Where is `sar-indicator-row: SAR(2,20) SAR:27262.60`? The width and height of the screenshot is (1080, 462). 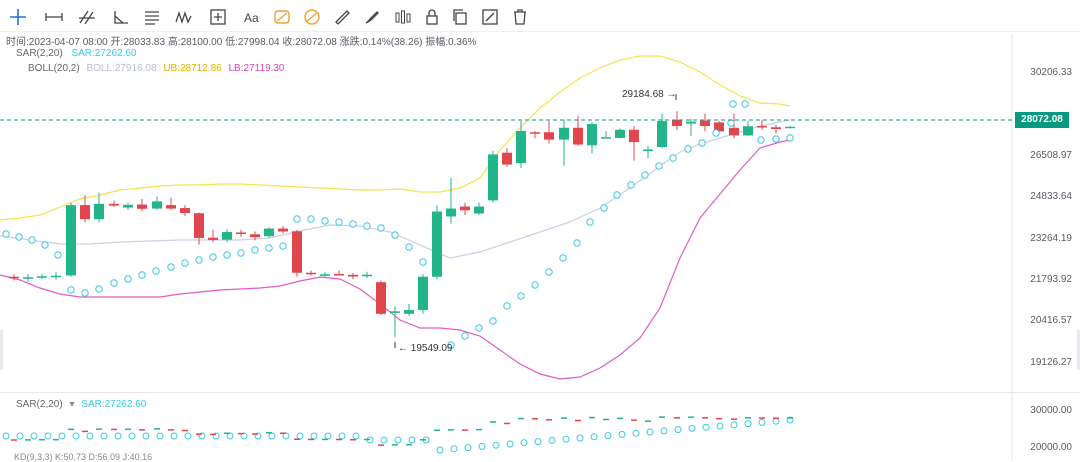
sar-indicator-row: SAR(2,20) SAR:27262.60 is located at coordinates (76, 53).